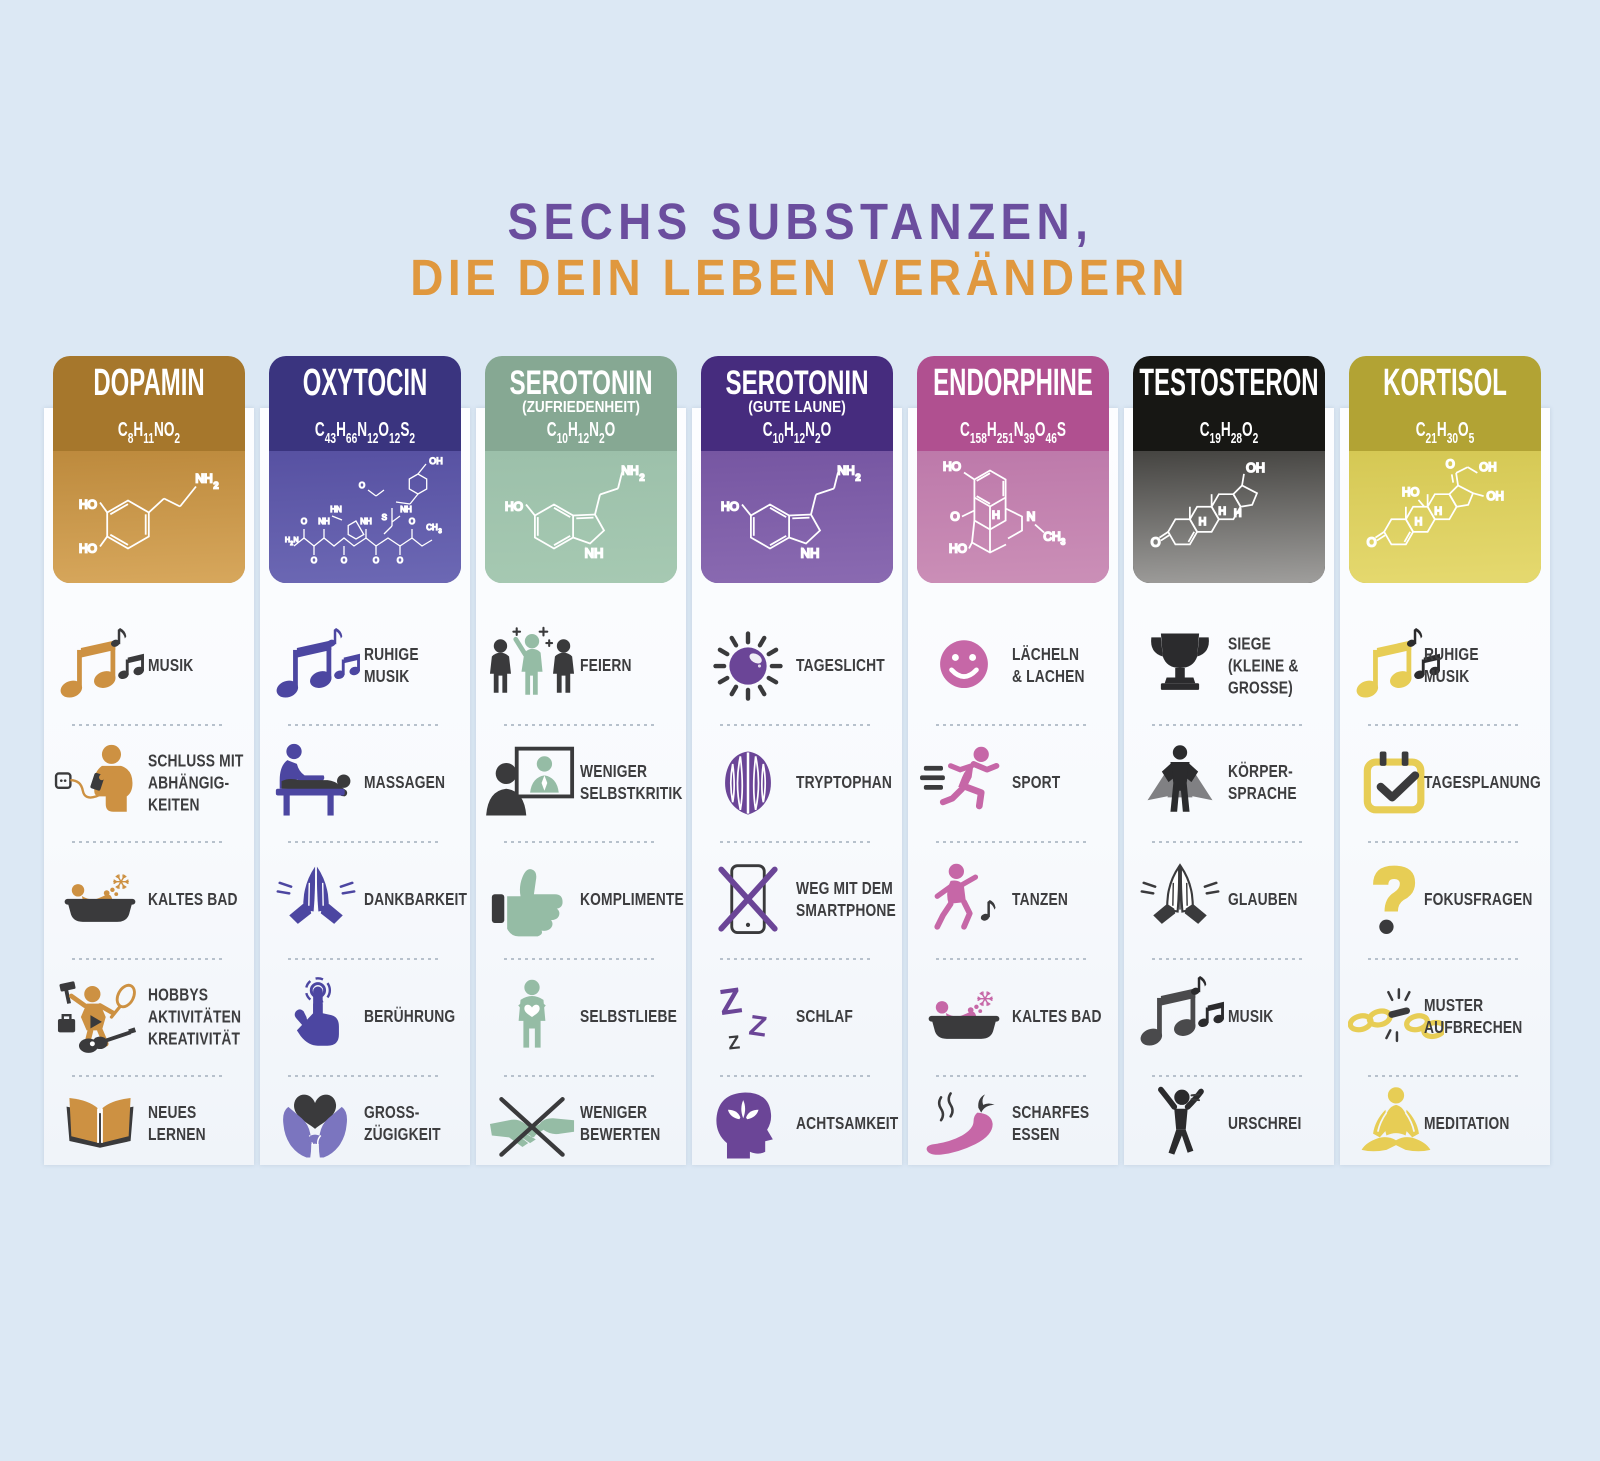 The image size is (1600, 1461). Describe the element at coordinates (384, 517) in the screenshot. I see `svg-text: S` at that location.